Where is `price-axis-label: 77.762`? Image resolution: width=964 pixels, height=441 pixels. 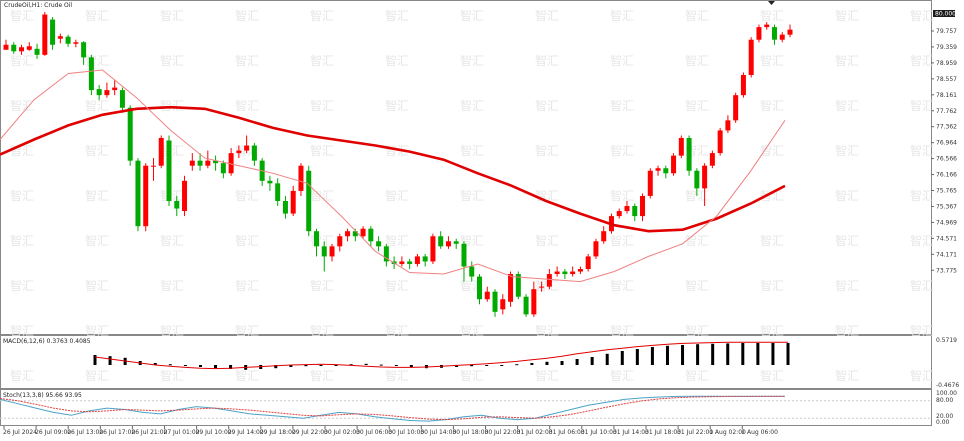 price-axis-label: 77.762 is located at coordinates (946, 111).